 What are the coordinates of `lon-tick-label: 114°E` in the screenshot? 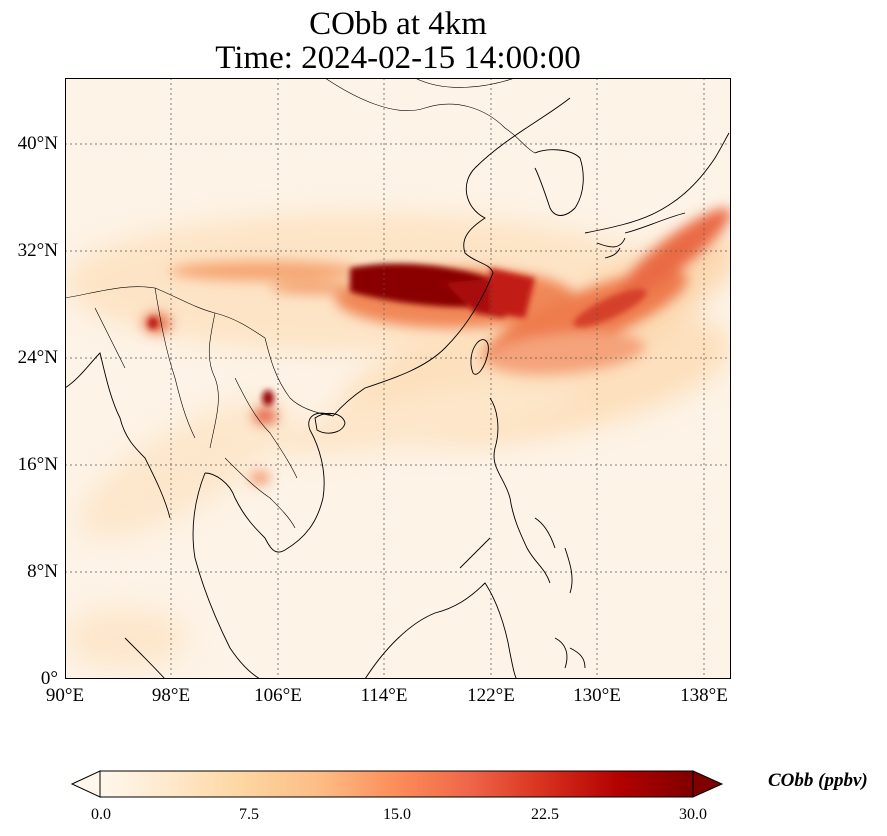 It's located at (384, 695).